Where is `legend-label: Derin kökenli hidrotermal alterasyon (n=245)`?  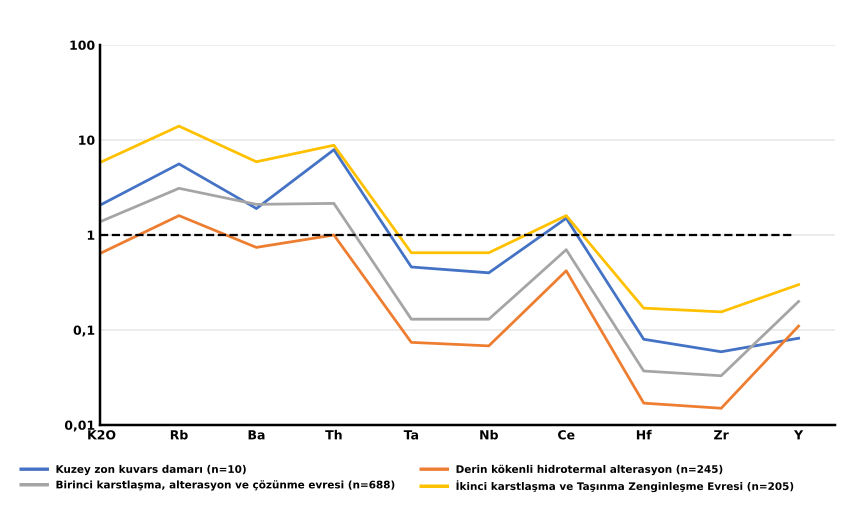
legend-label: Derin kökenli hidrotermal alterasyon (n=245) is located at coordinates (589, 470).